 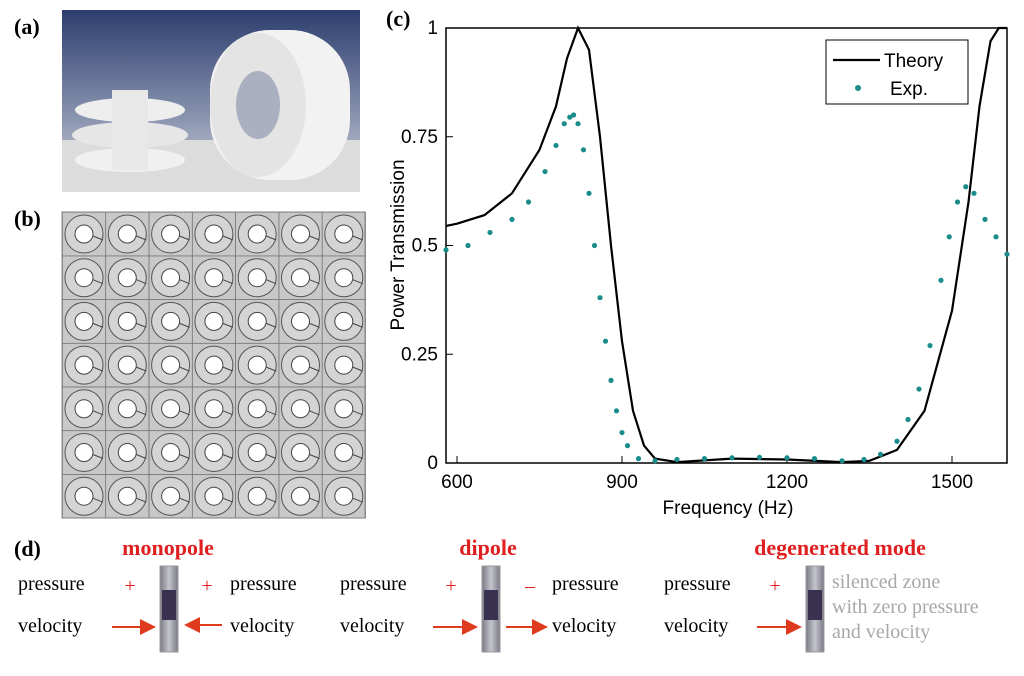 I want to click on y-tick-label: 1, so click(x=432, y=28).